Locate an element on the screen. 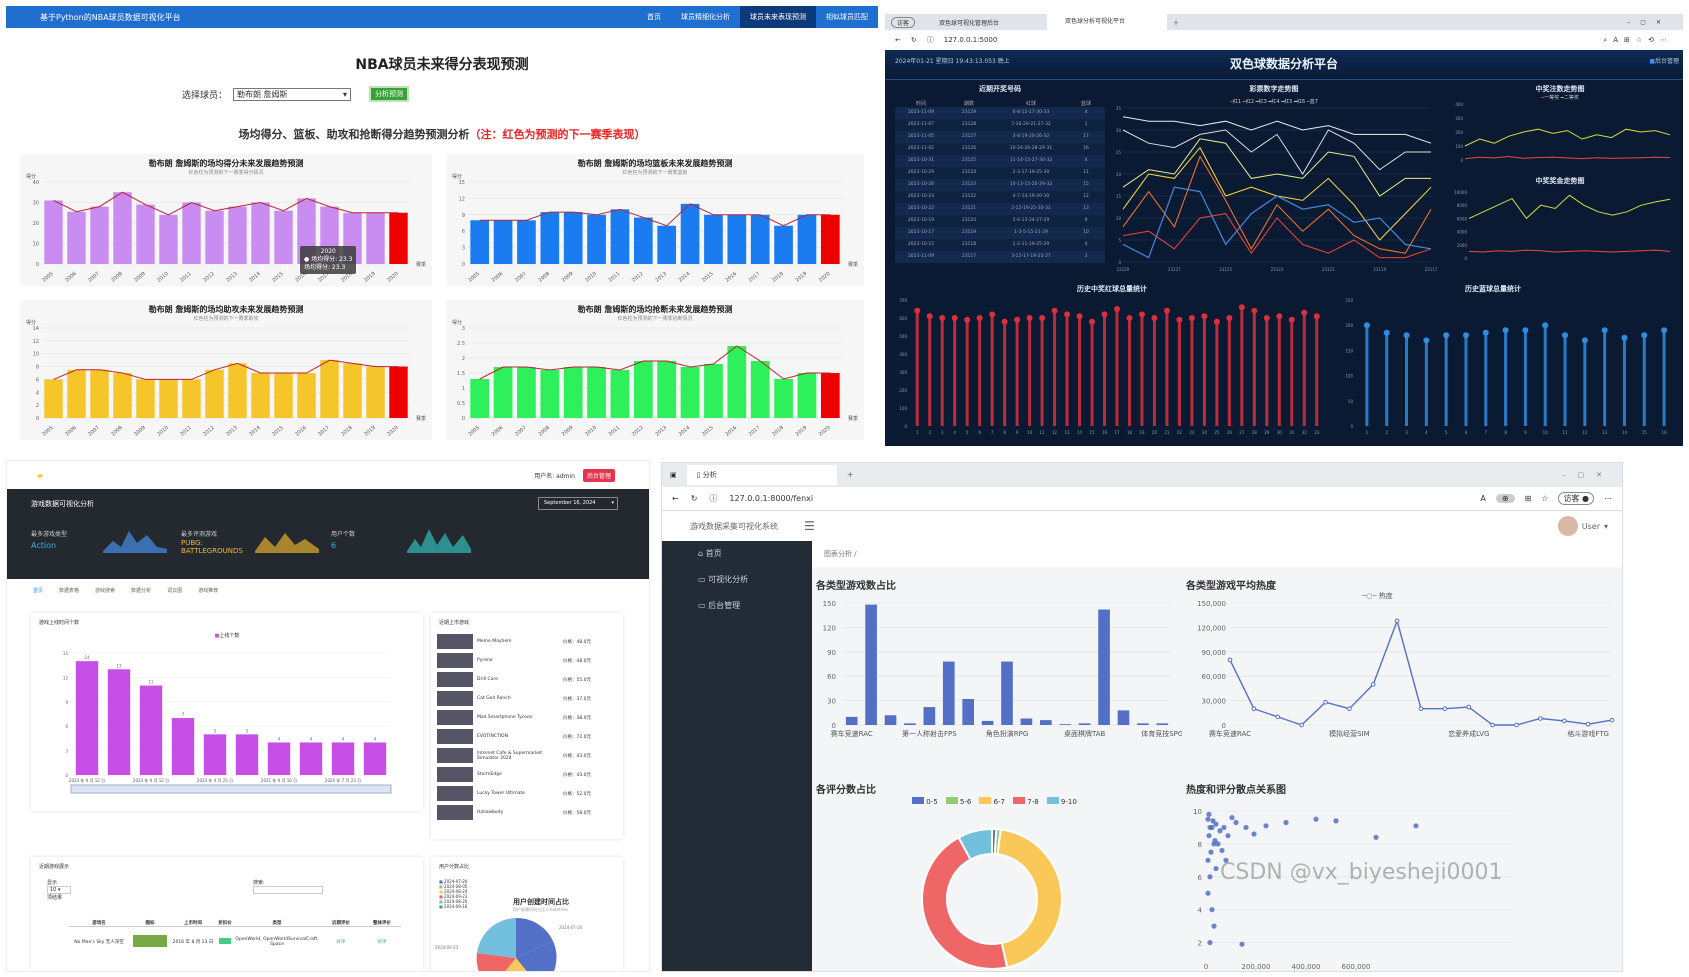  table-cell: 23120 is located at coordinates (969, 220).